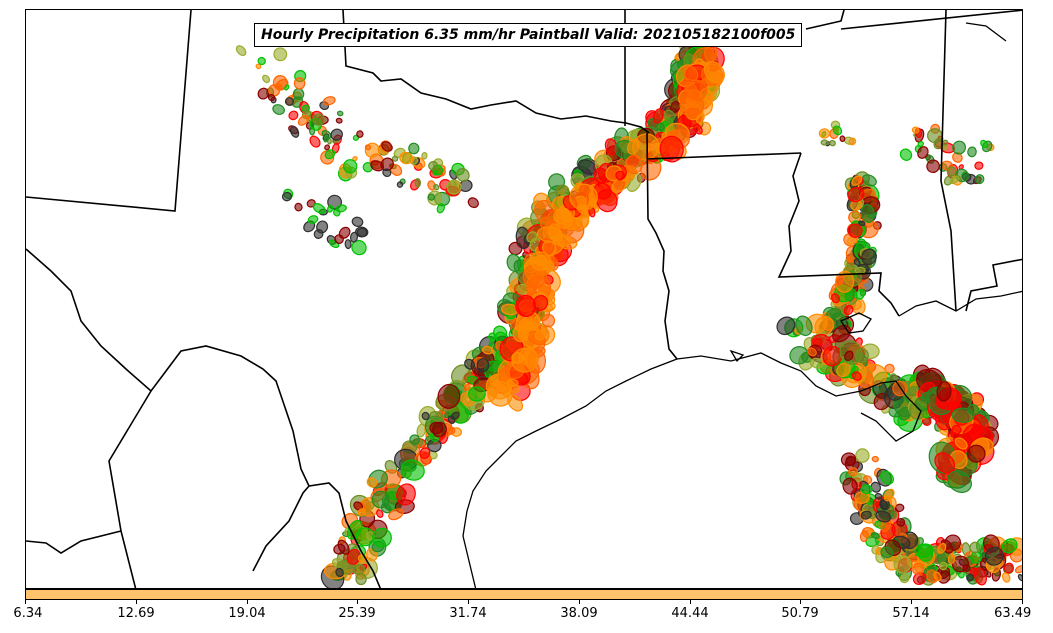  What do you see at coordinates (357, 613) in the screenshot?
I see `colorbar-tick-label: 25.39` at bounding box center [357, 613].